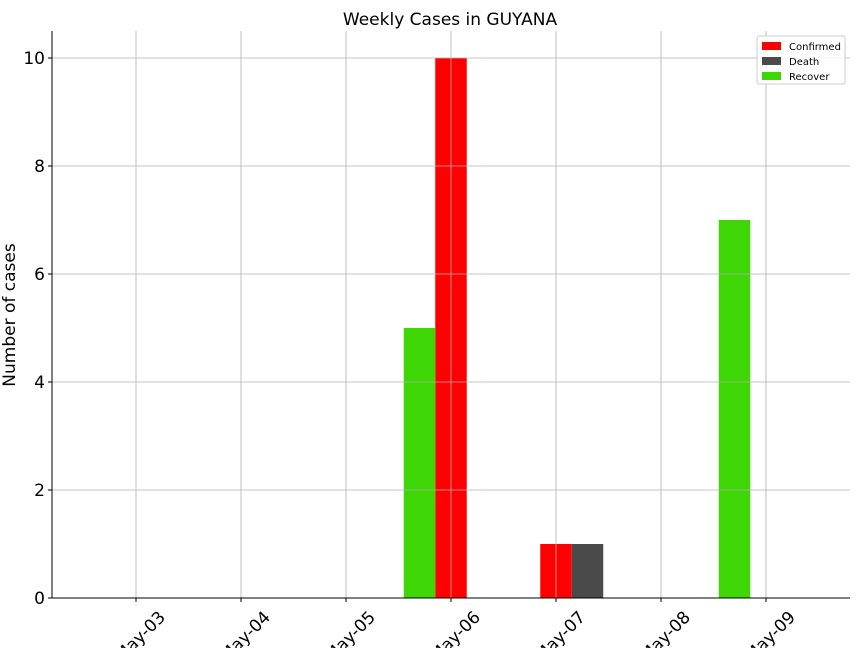 This screenshot has height=648, width=864. What do you see at coordinates (140, 628) in the screenshot?
I see `x-tick-label: May-03` at bounding box center [140, 628].